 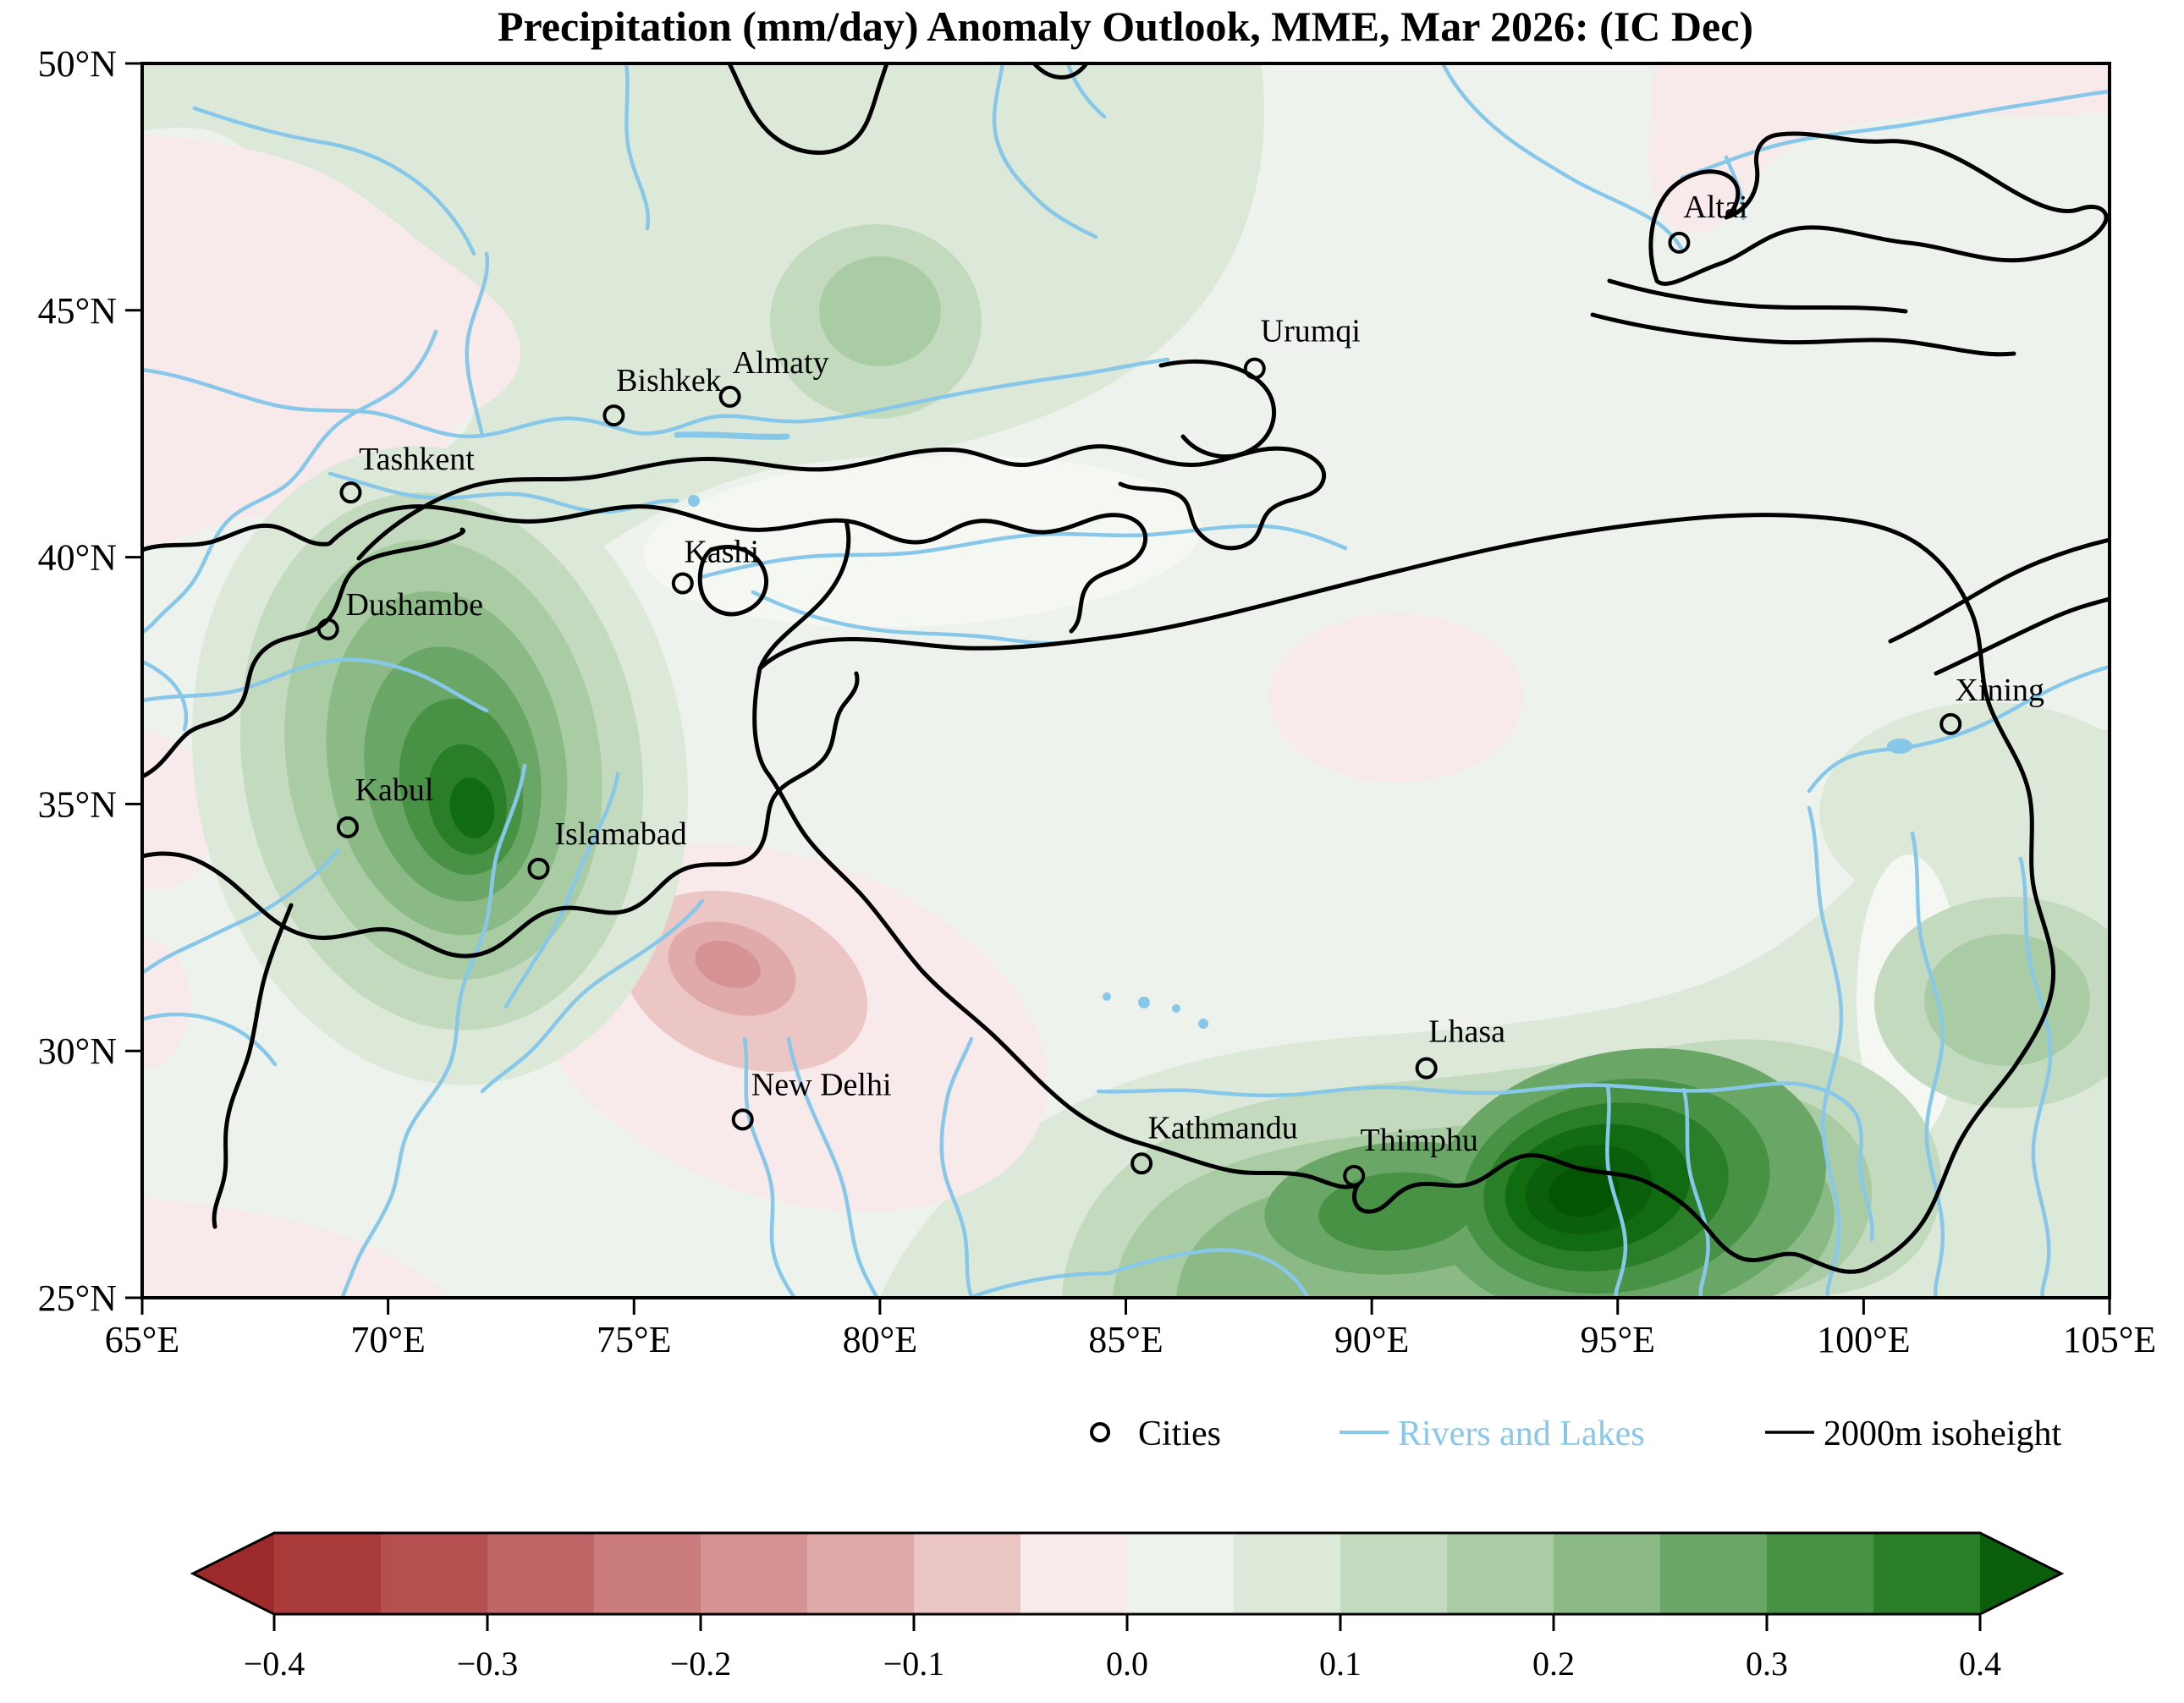 I want to click on city-kabul: Kabul, so click(x=385, y=805).